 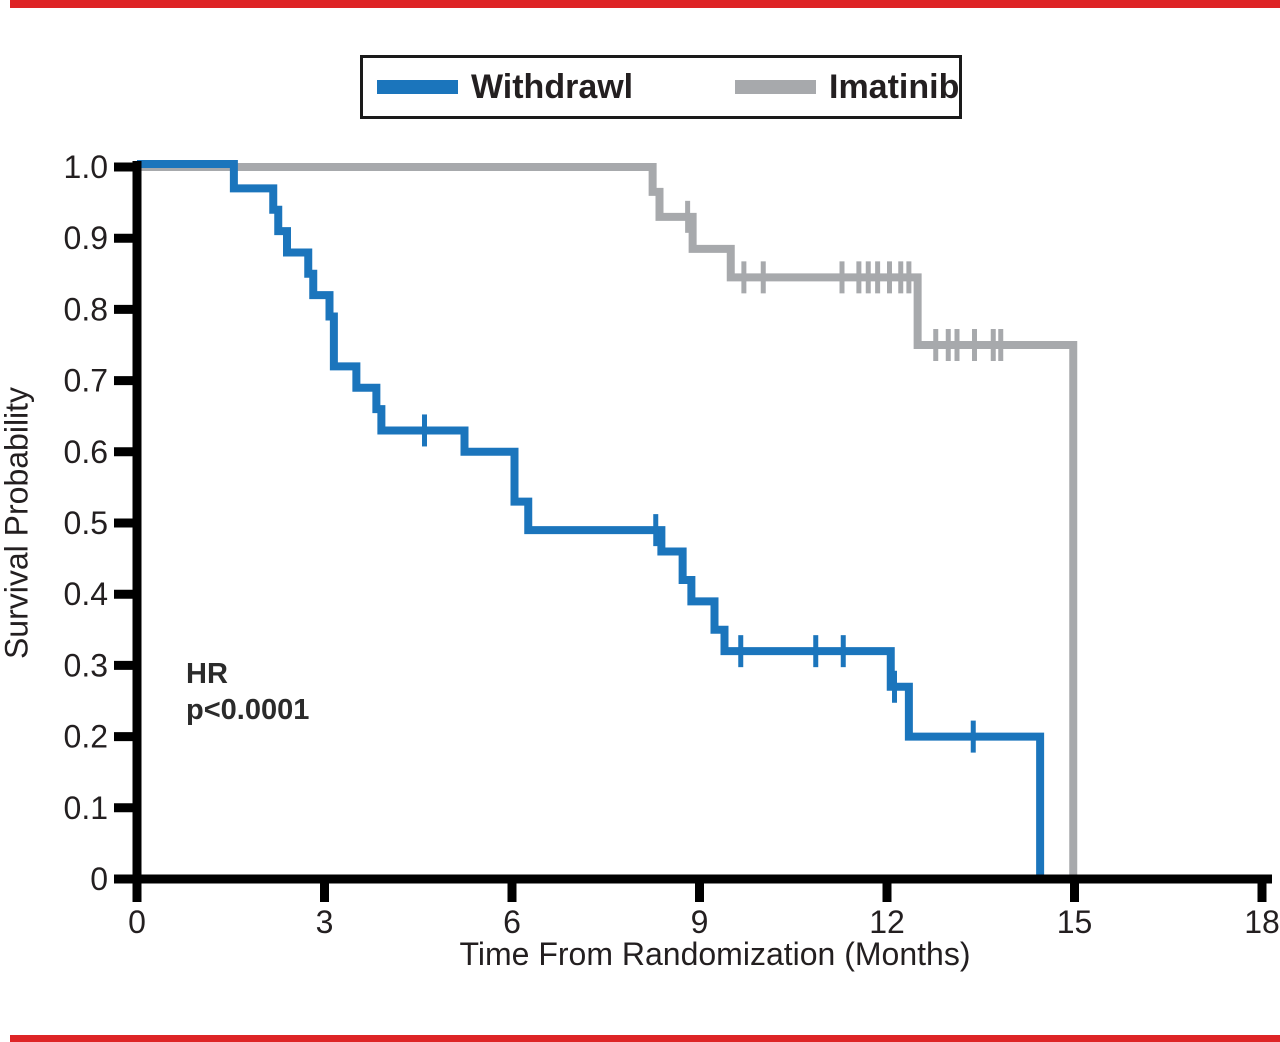 What do you see at coordinates (1075, 922) in the screenshot?
I see `x-tick-label: 15` at bounding box center [1075, 922].